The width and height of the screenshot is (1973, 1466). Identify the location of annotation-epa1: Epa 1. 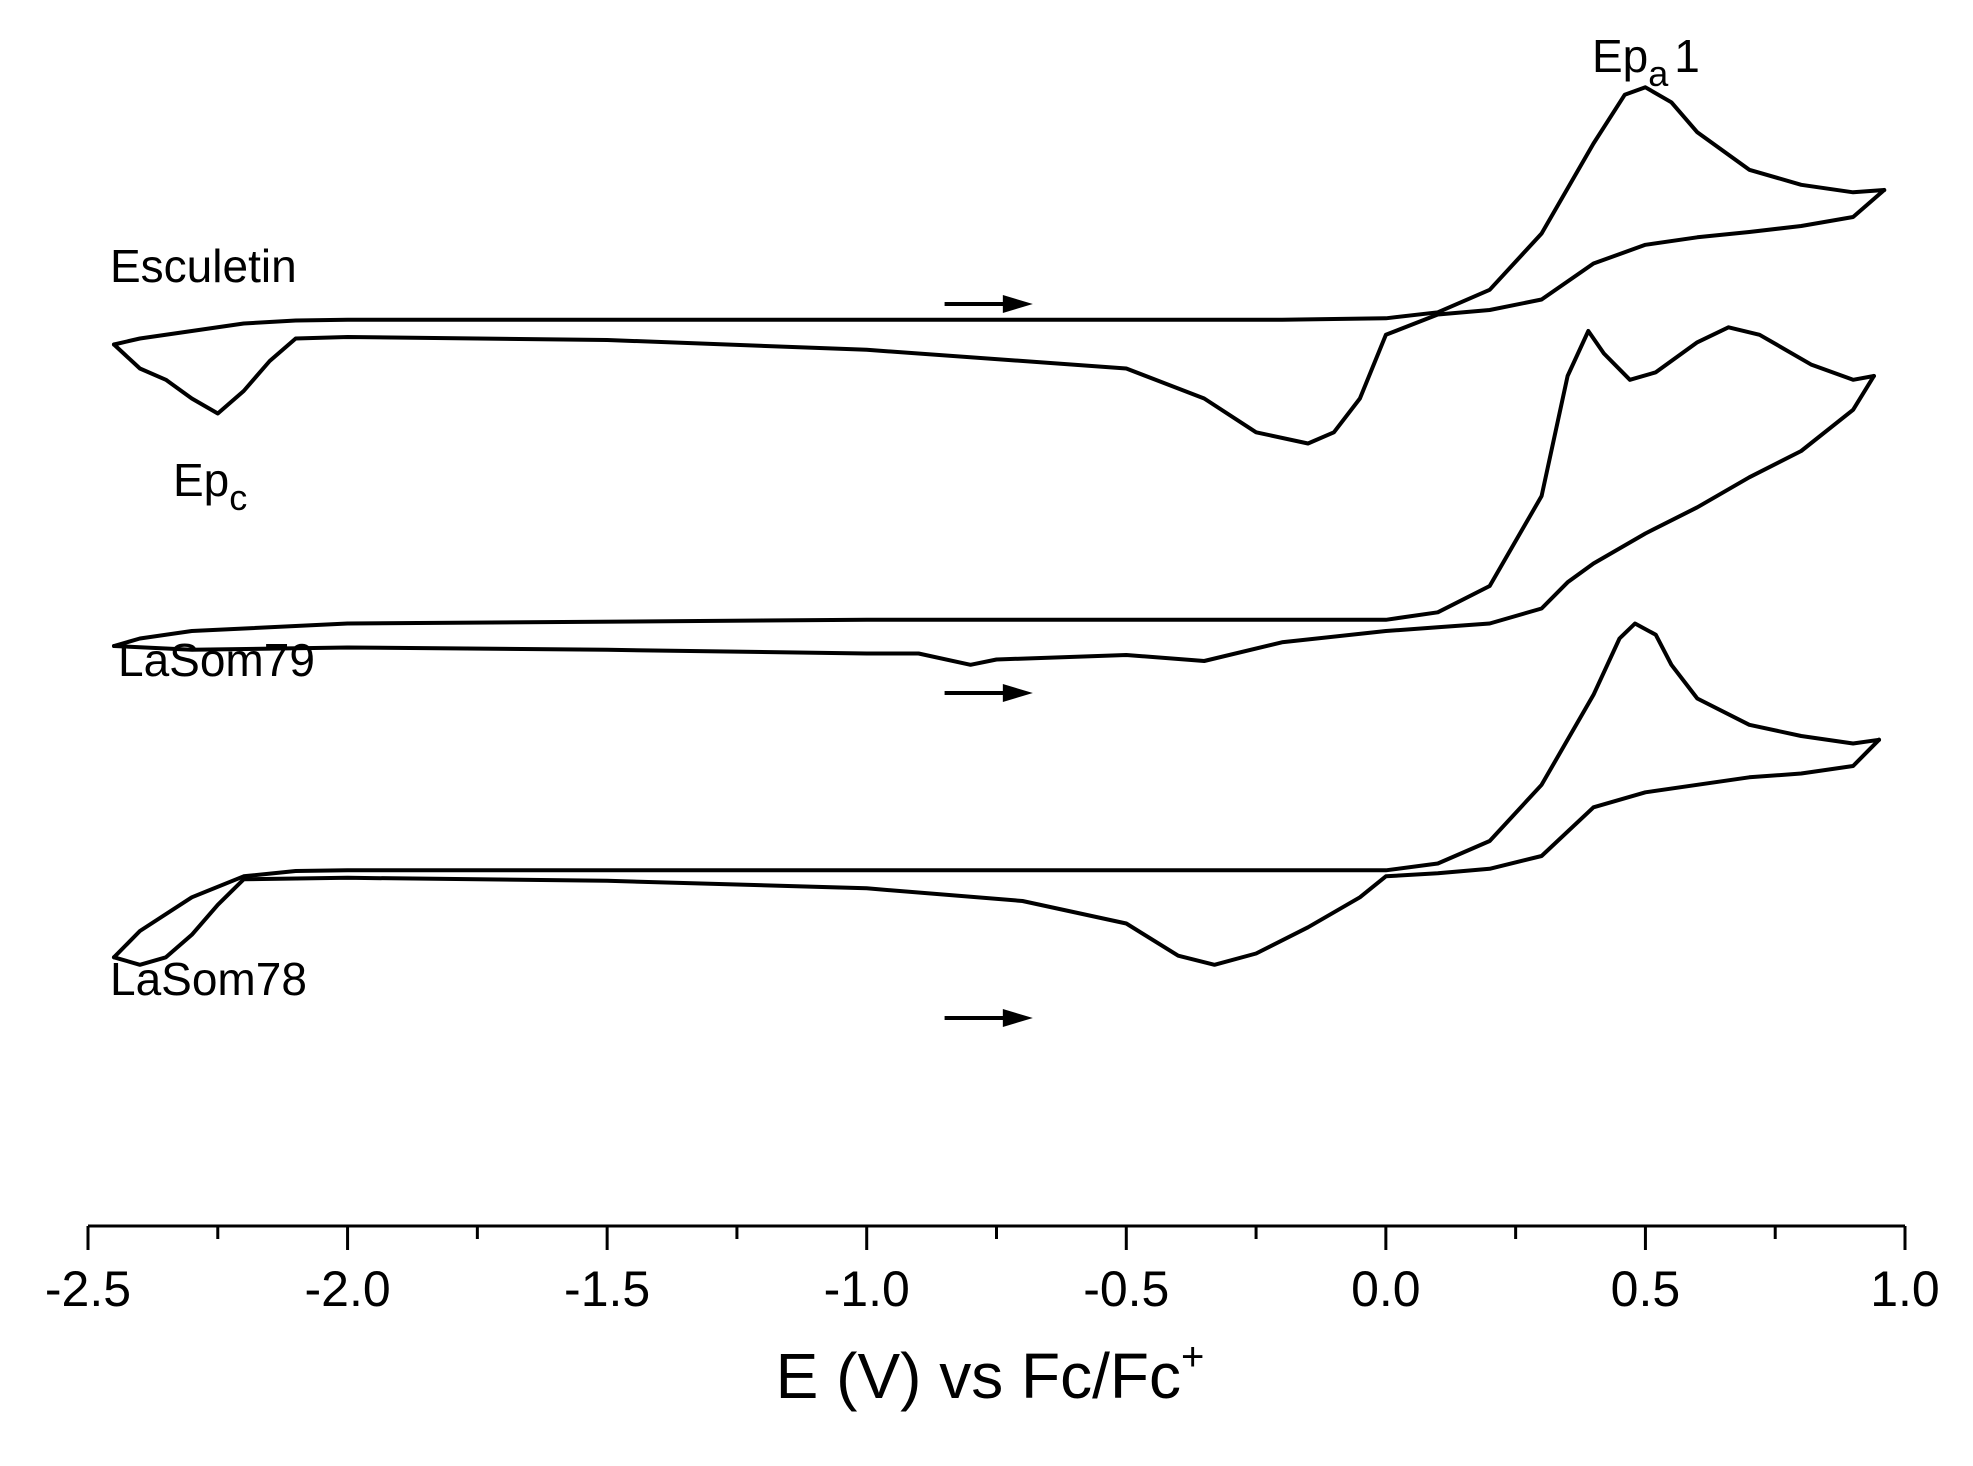
(1646, 62).